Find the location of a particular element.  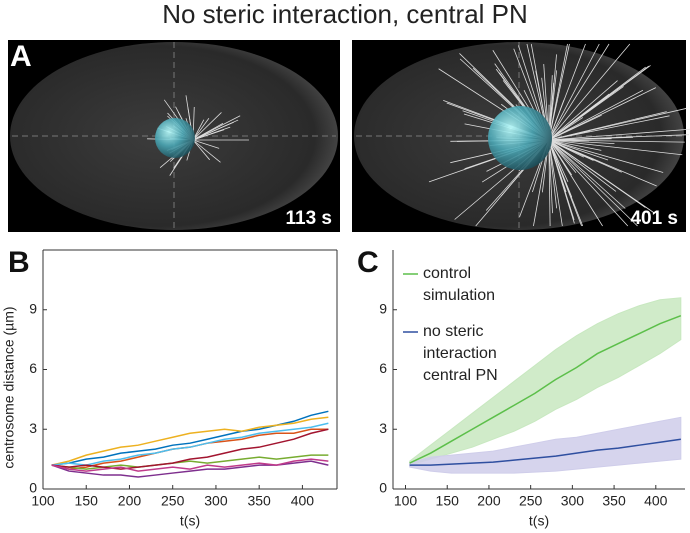

legend-label: control simulation is located at coordinates (459, 284).